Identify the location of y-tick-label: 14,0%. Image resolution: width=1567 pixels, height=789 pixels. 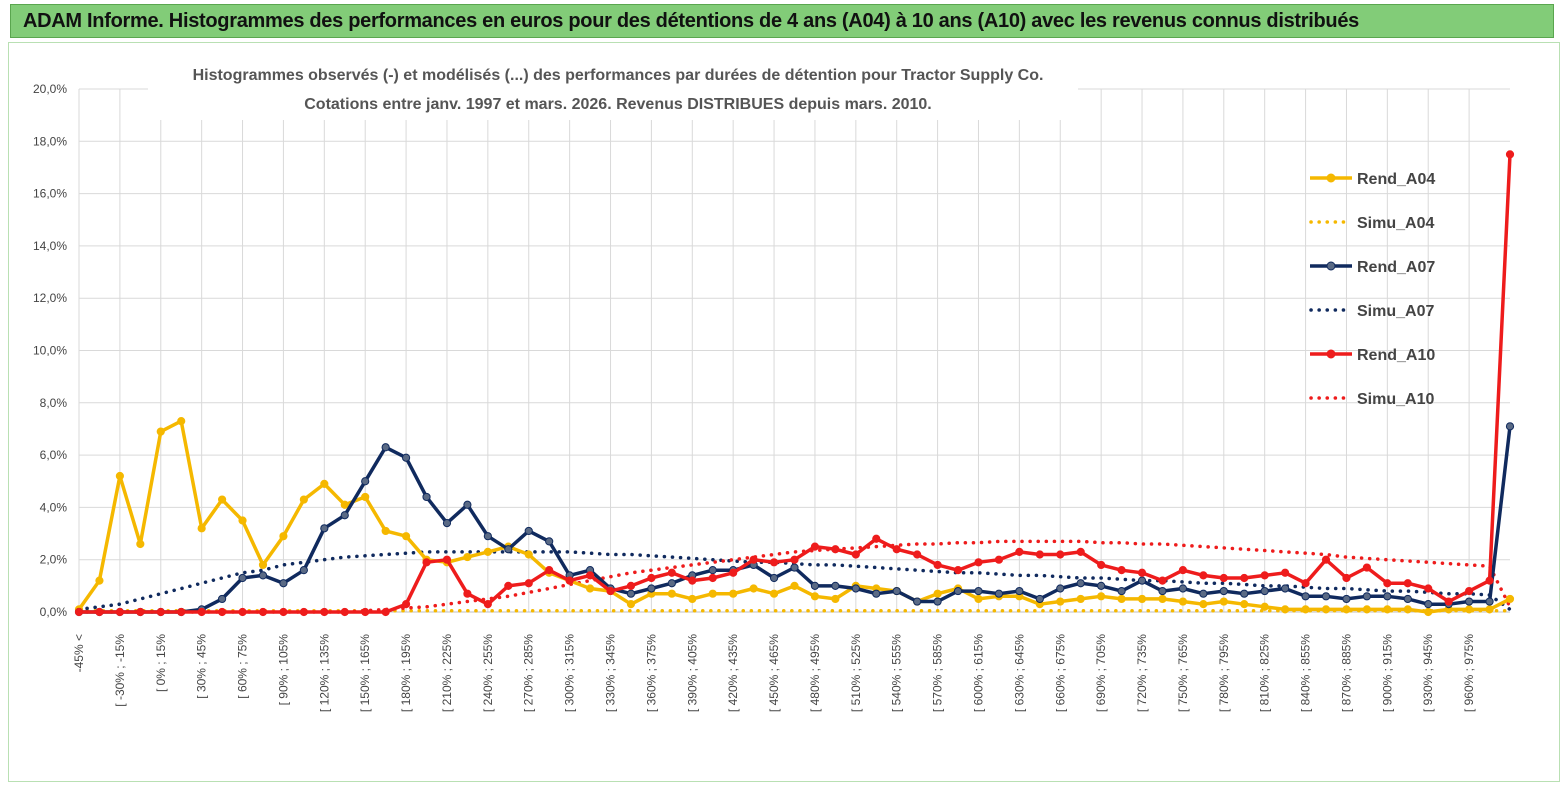
(50, 246).